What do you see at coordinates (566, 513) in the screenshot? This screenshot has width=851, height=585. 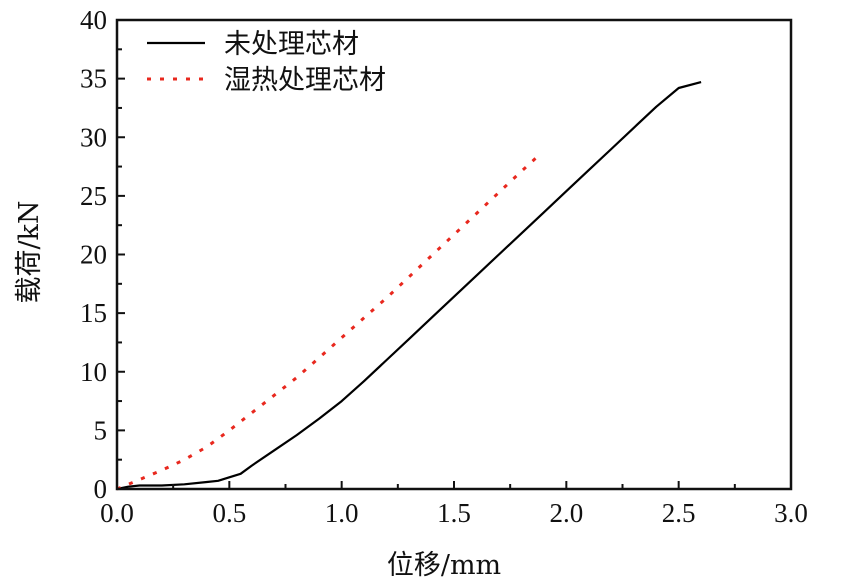 I see `x-tick-label: 2.0` at bounding box center [566, 513].